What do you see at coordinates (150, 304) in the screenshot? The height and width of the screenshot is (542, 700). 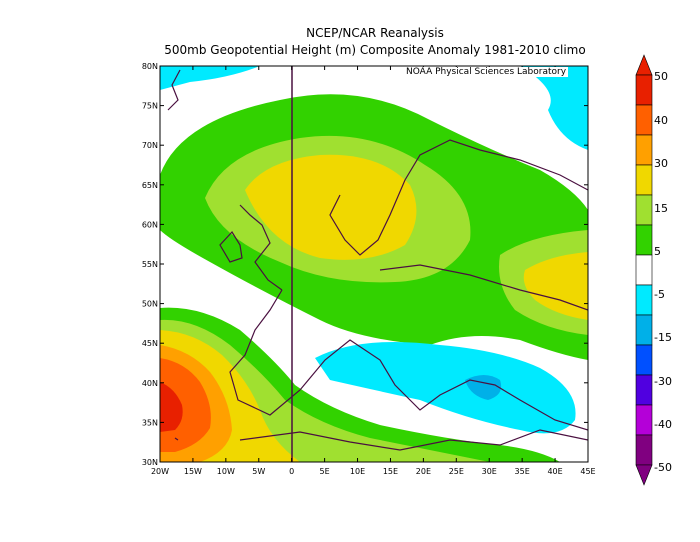 I see `lat-tick-label: 50N` at bounding box center [150, 304].